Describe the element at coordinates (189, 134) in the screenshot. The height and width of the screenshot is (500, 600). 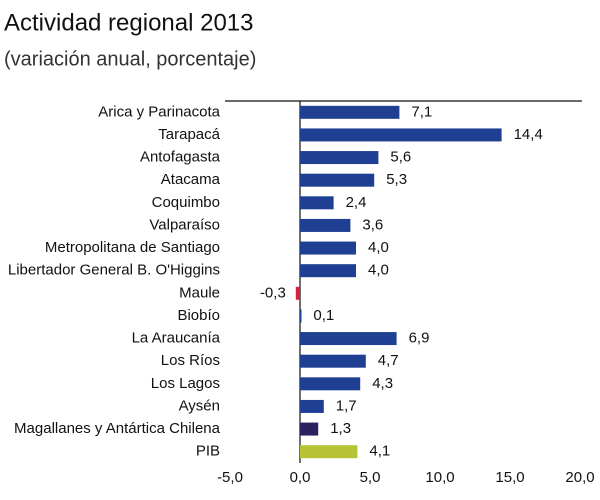
I see `category-label: Tarapacá` at that location.